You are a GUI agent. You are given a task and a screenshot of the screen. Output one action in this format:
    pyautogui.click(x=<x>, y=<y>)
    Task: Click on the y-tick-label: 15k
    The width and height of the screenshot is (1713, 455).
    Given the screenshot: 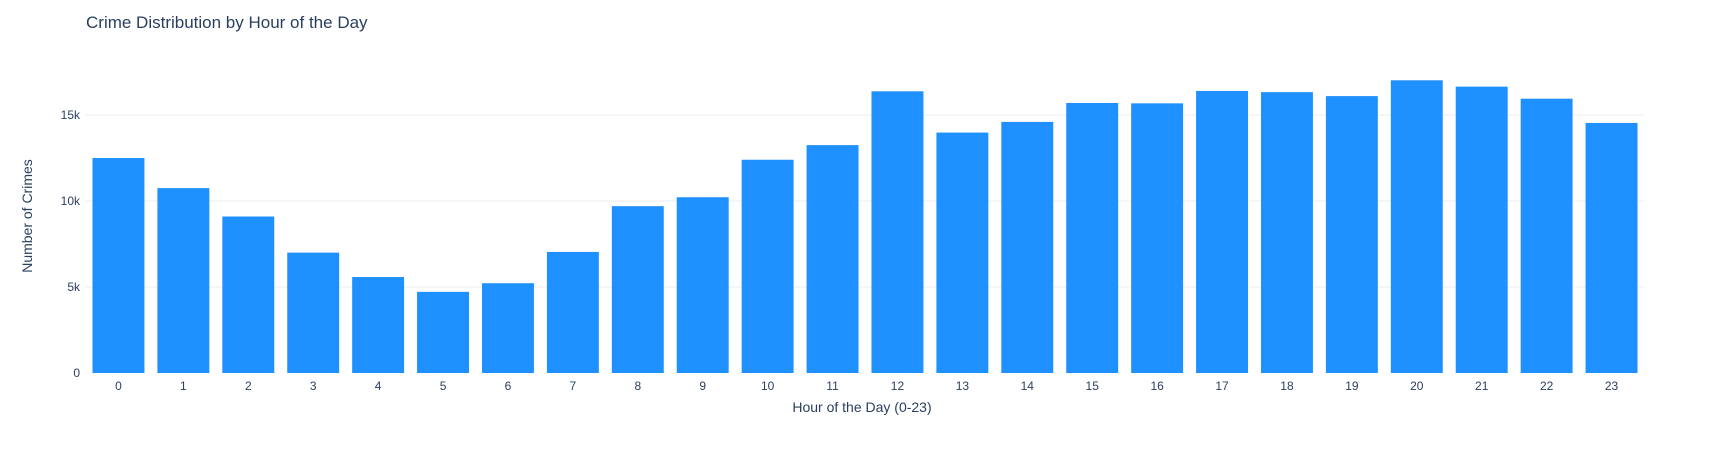 What is the action you would take?
    pyautogui.click(x=71, y=115)
    